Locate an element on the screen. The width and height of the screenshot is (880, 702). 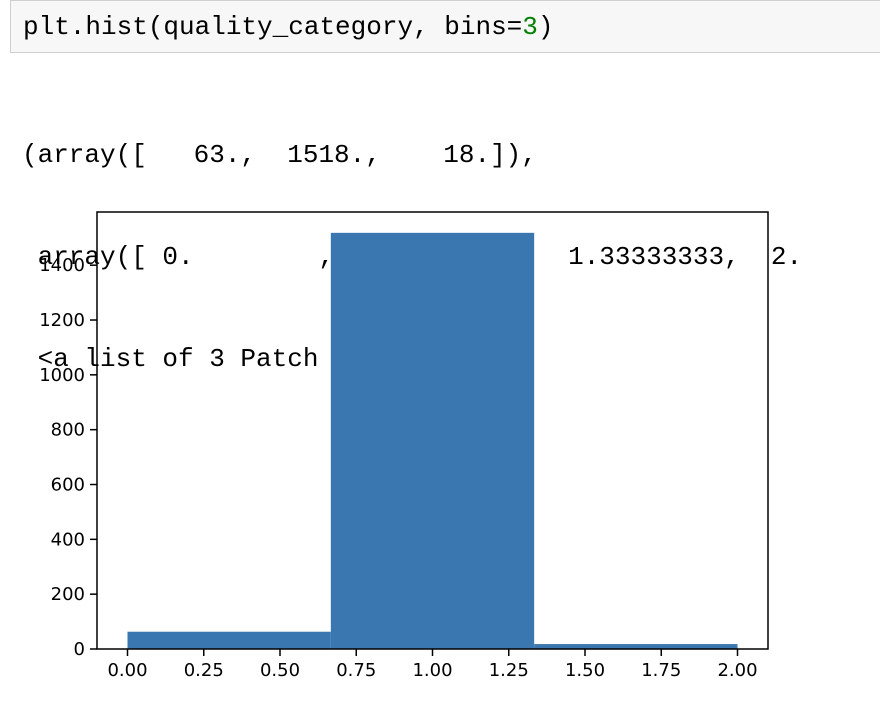
x-axis: 0.00 0.25 0.50 0.75 1.00 1.25 1.50 1.75 2.00 is located at coordinates (432, 665).